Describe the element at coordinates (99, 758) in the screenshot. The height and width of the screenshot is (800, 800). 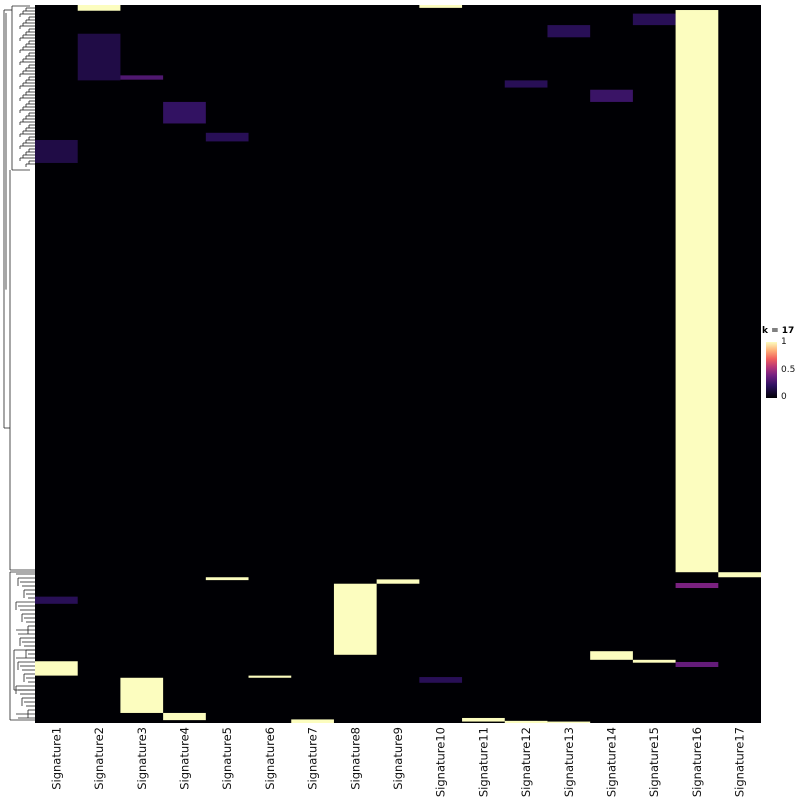
I see `column-label: Signature2` at that location.